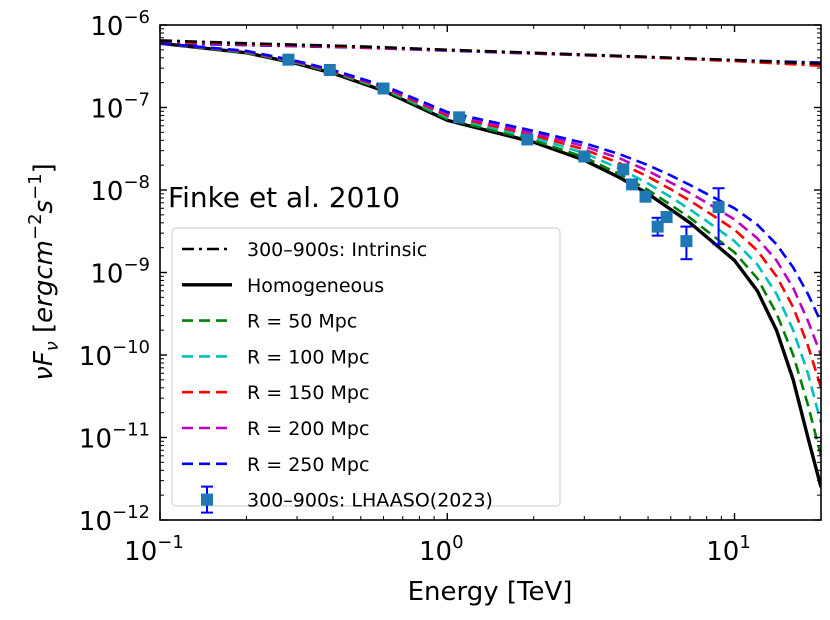  Describe the element at coordinates (120, 272) in the screenshot. I see `y-tick-label: 10⁻⁹` at that location.